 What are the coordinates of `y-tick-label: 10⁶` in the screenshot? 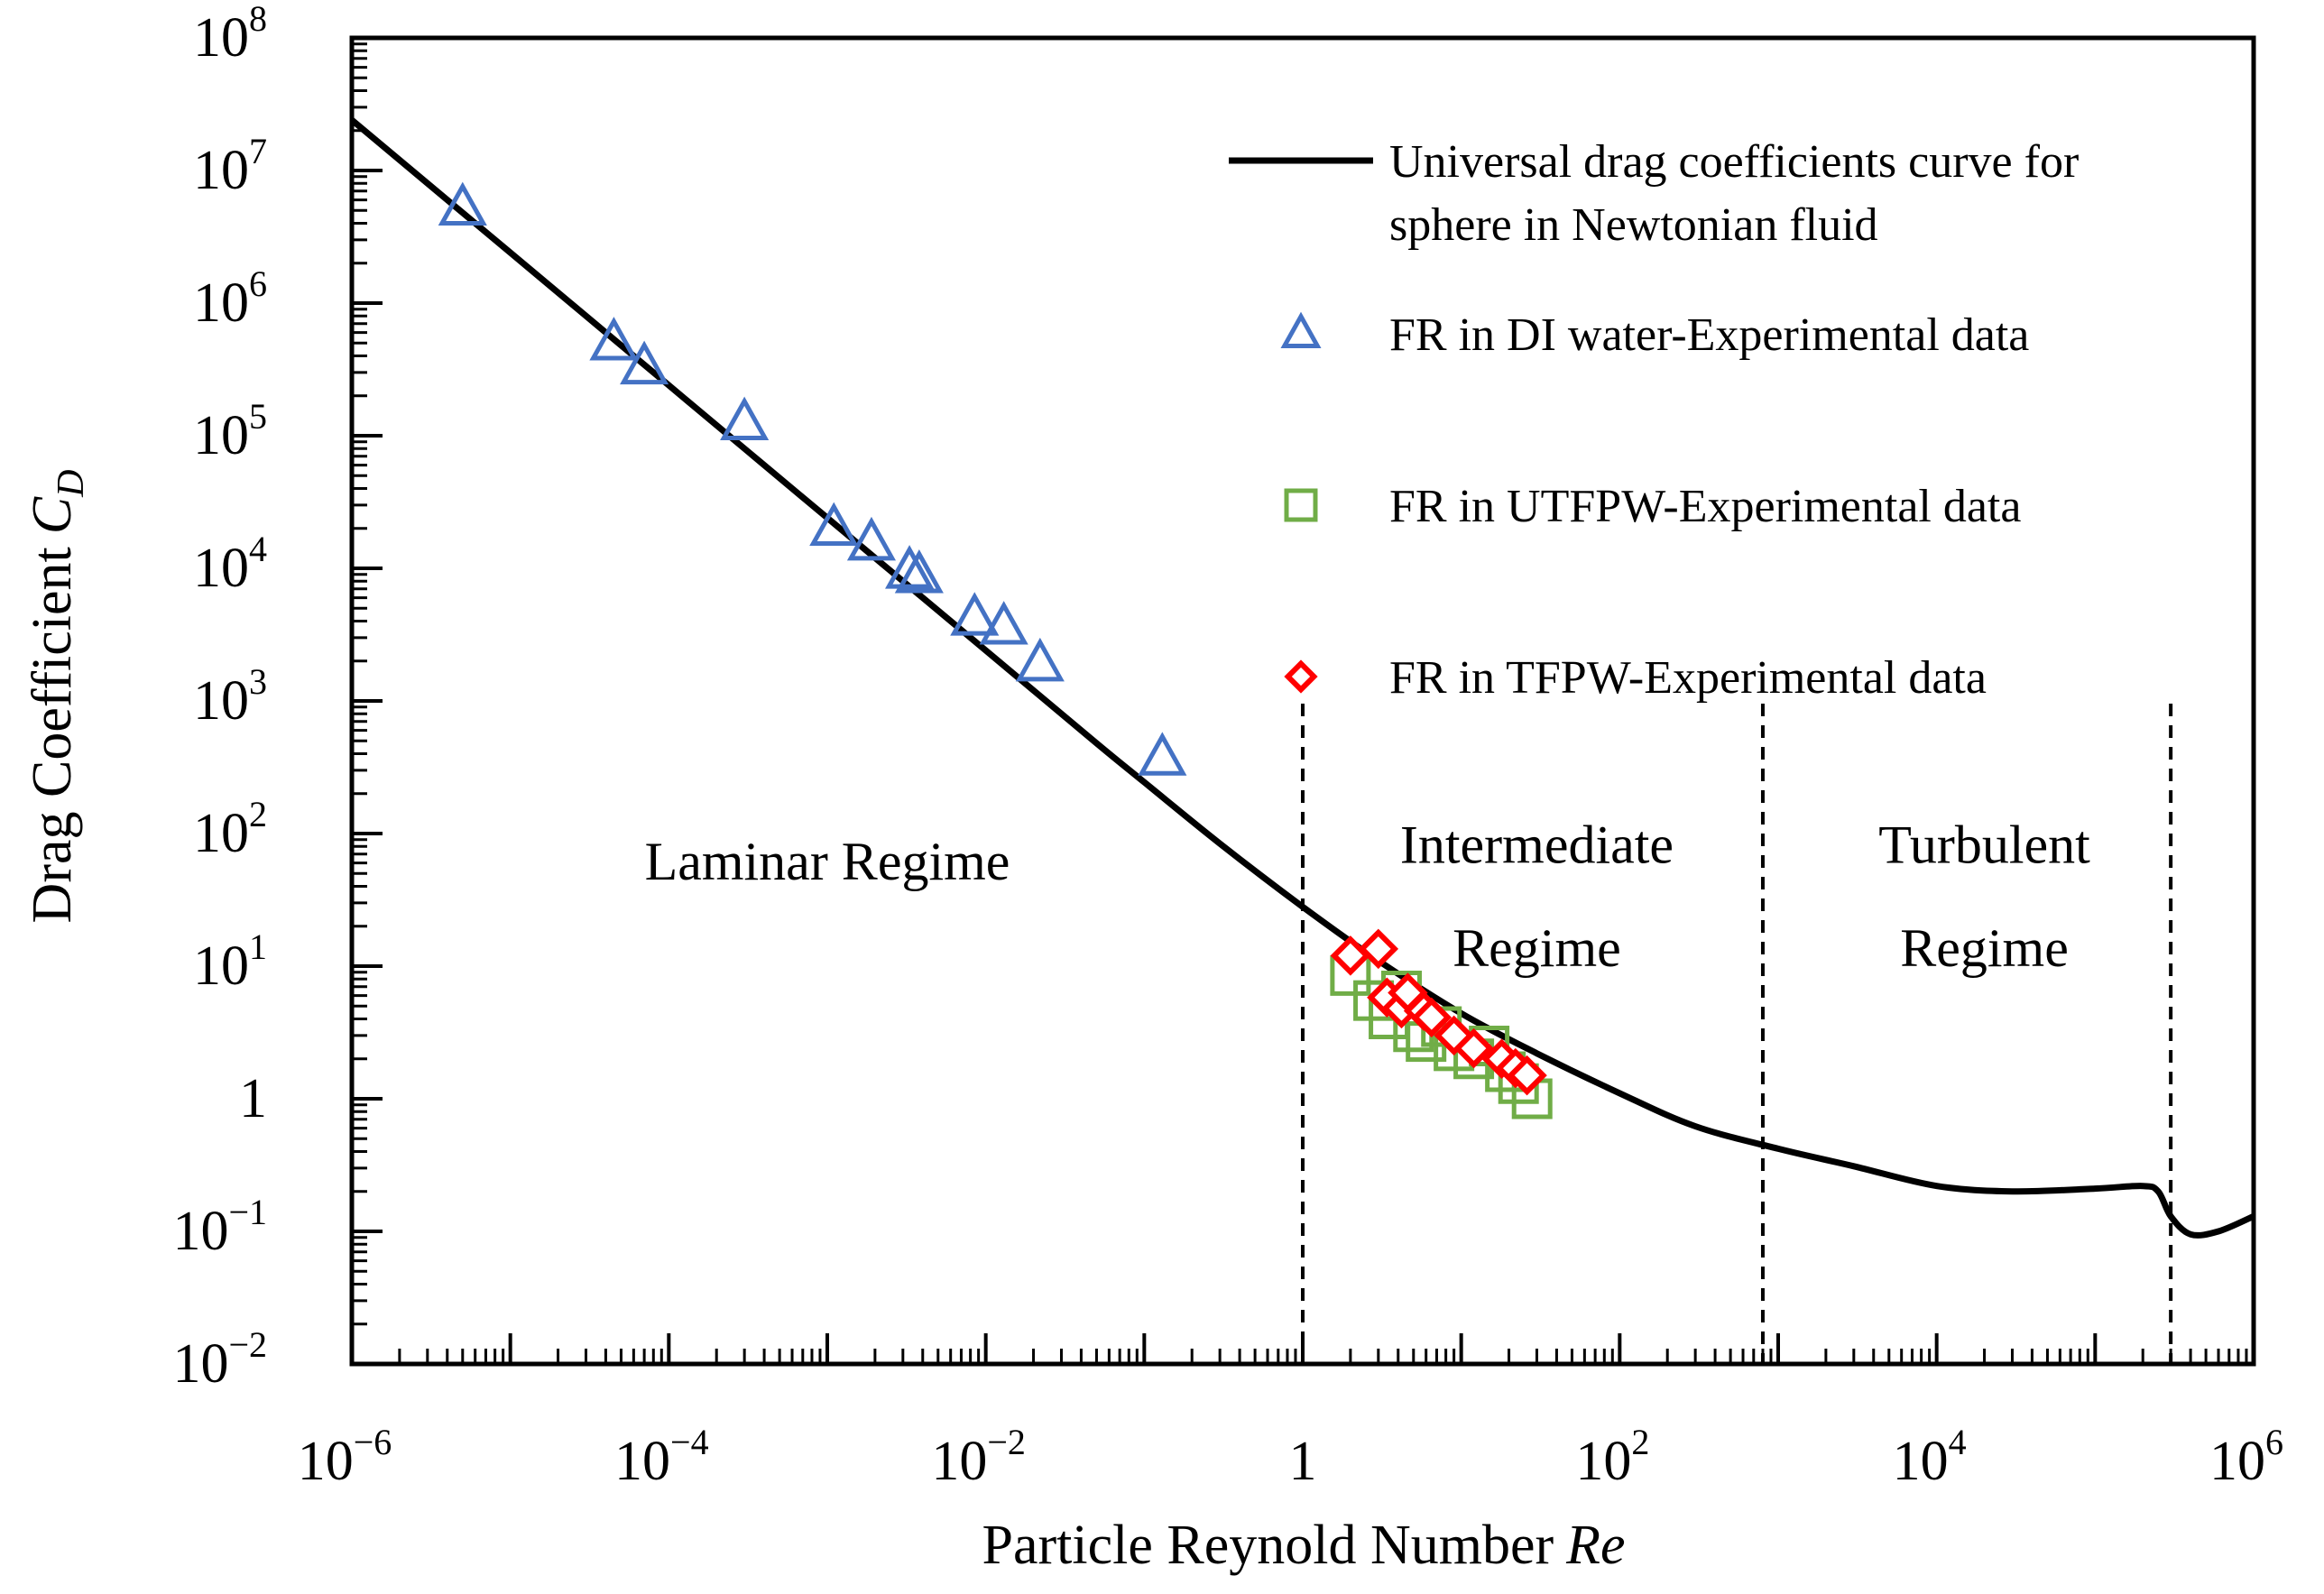 It's located at (230, 298).